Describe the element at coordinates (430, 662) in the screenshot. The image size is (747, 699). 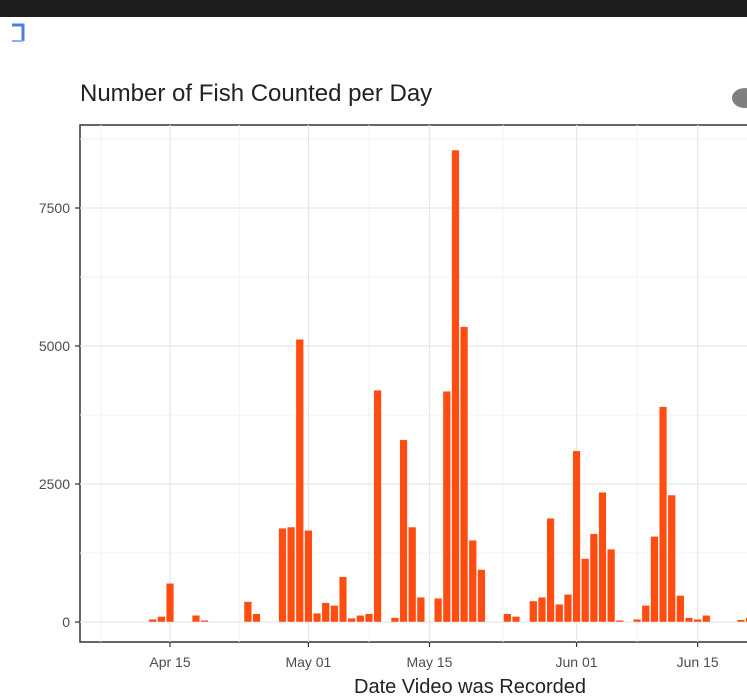
I see `x-tick-label: May 15` at that location.